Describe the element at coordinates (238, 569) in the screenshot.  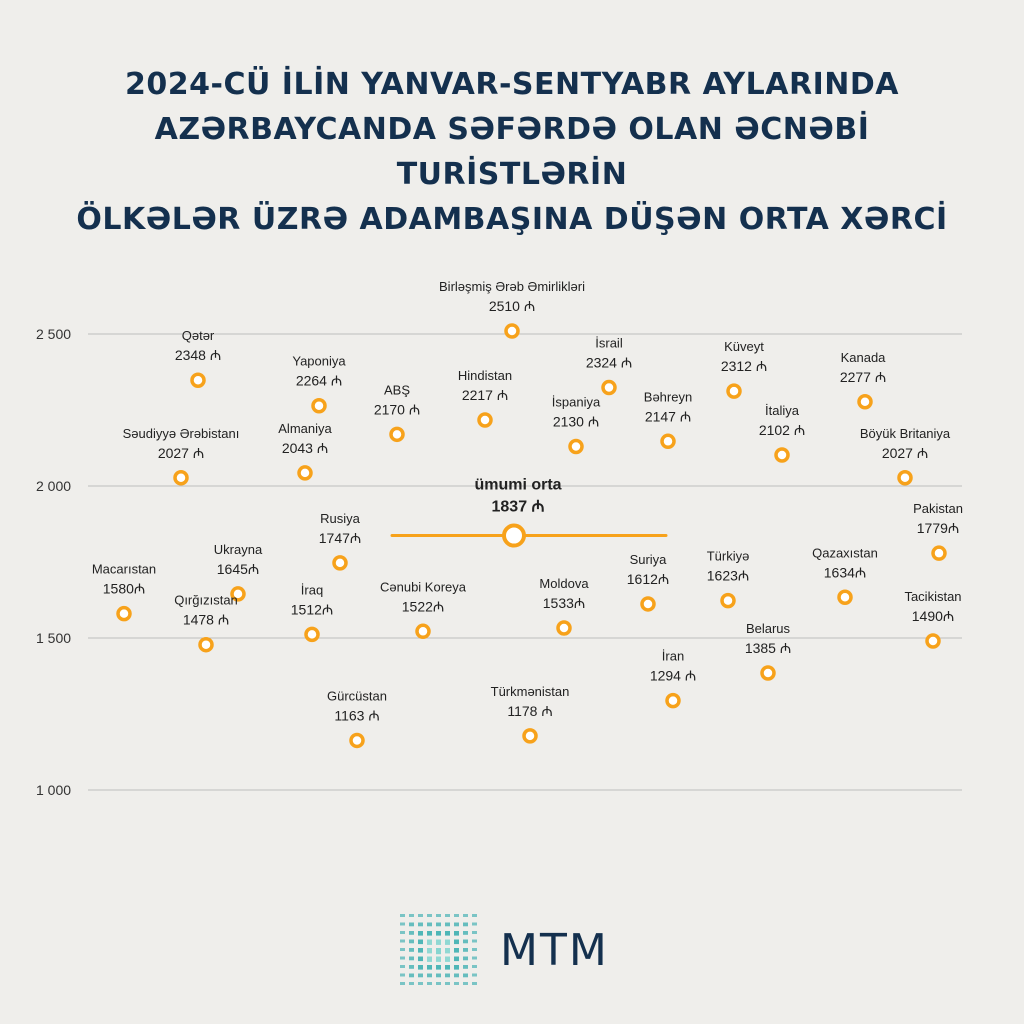
I see `point-value-label: 1645₼` at that location.